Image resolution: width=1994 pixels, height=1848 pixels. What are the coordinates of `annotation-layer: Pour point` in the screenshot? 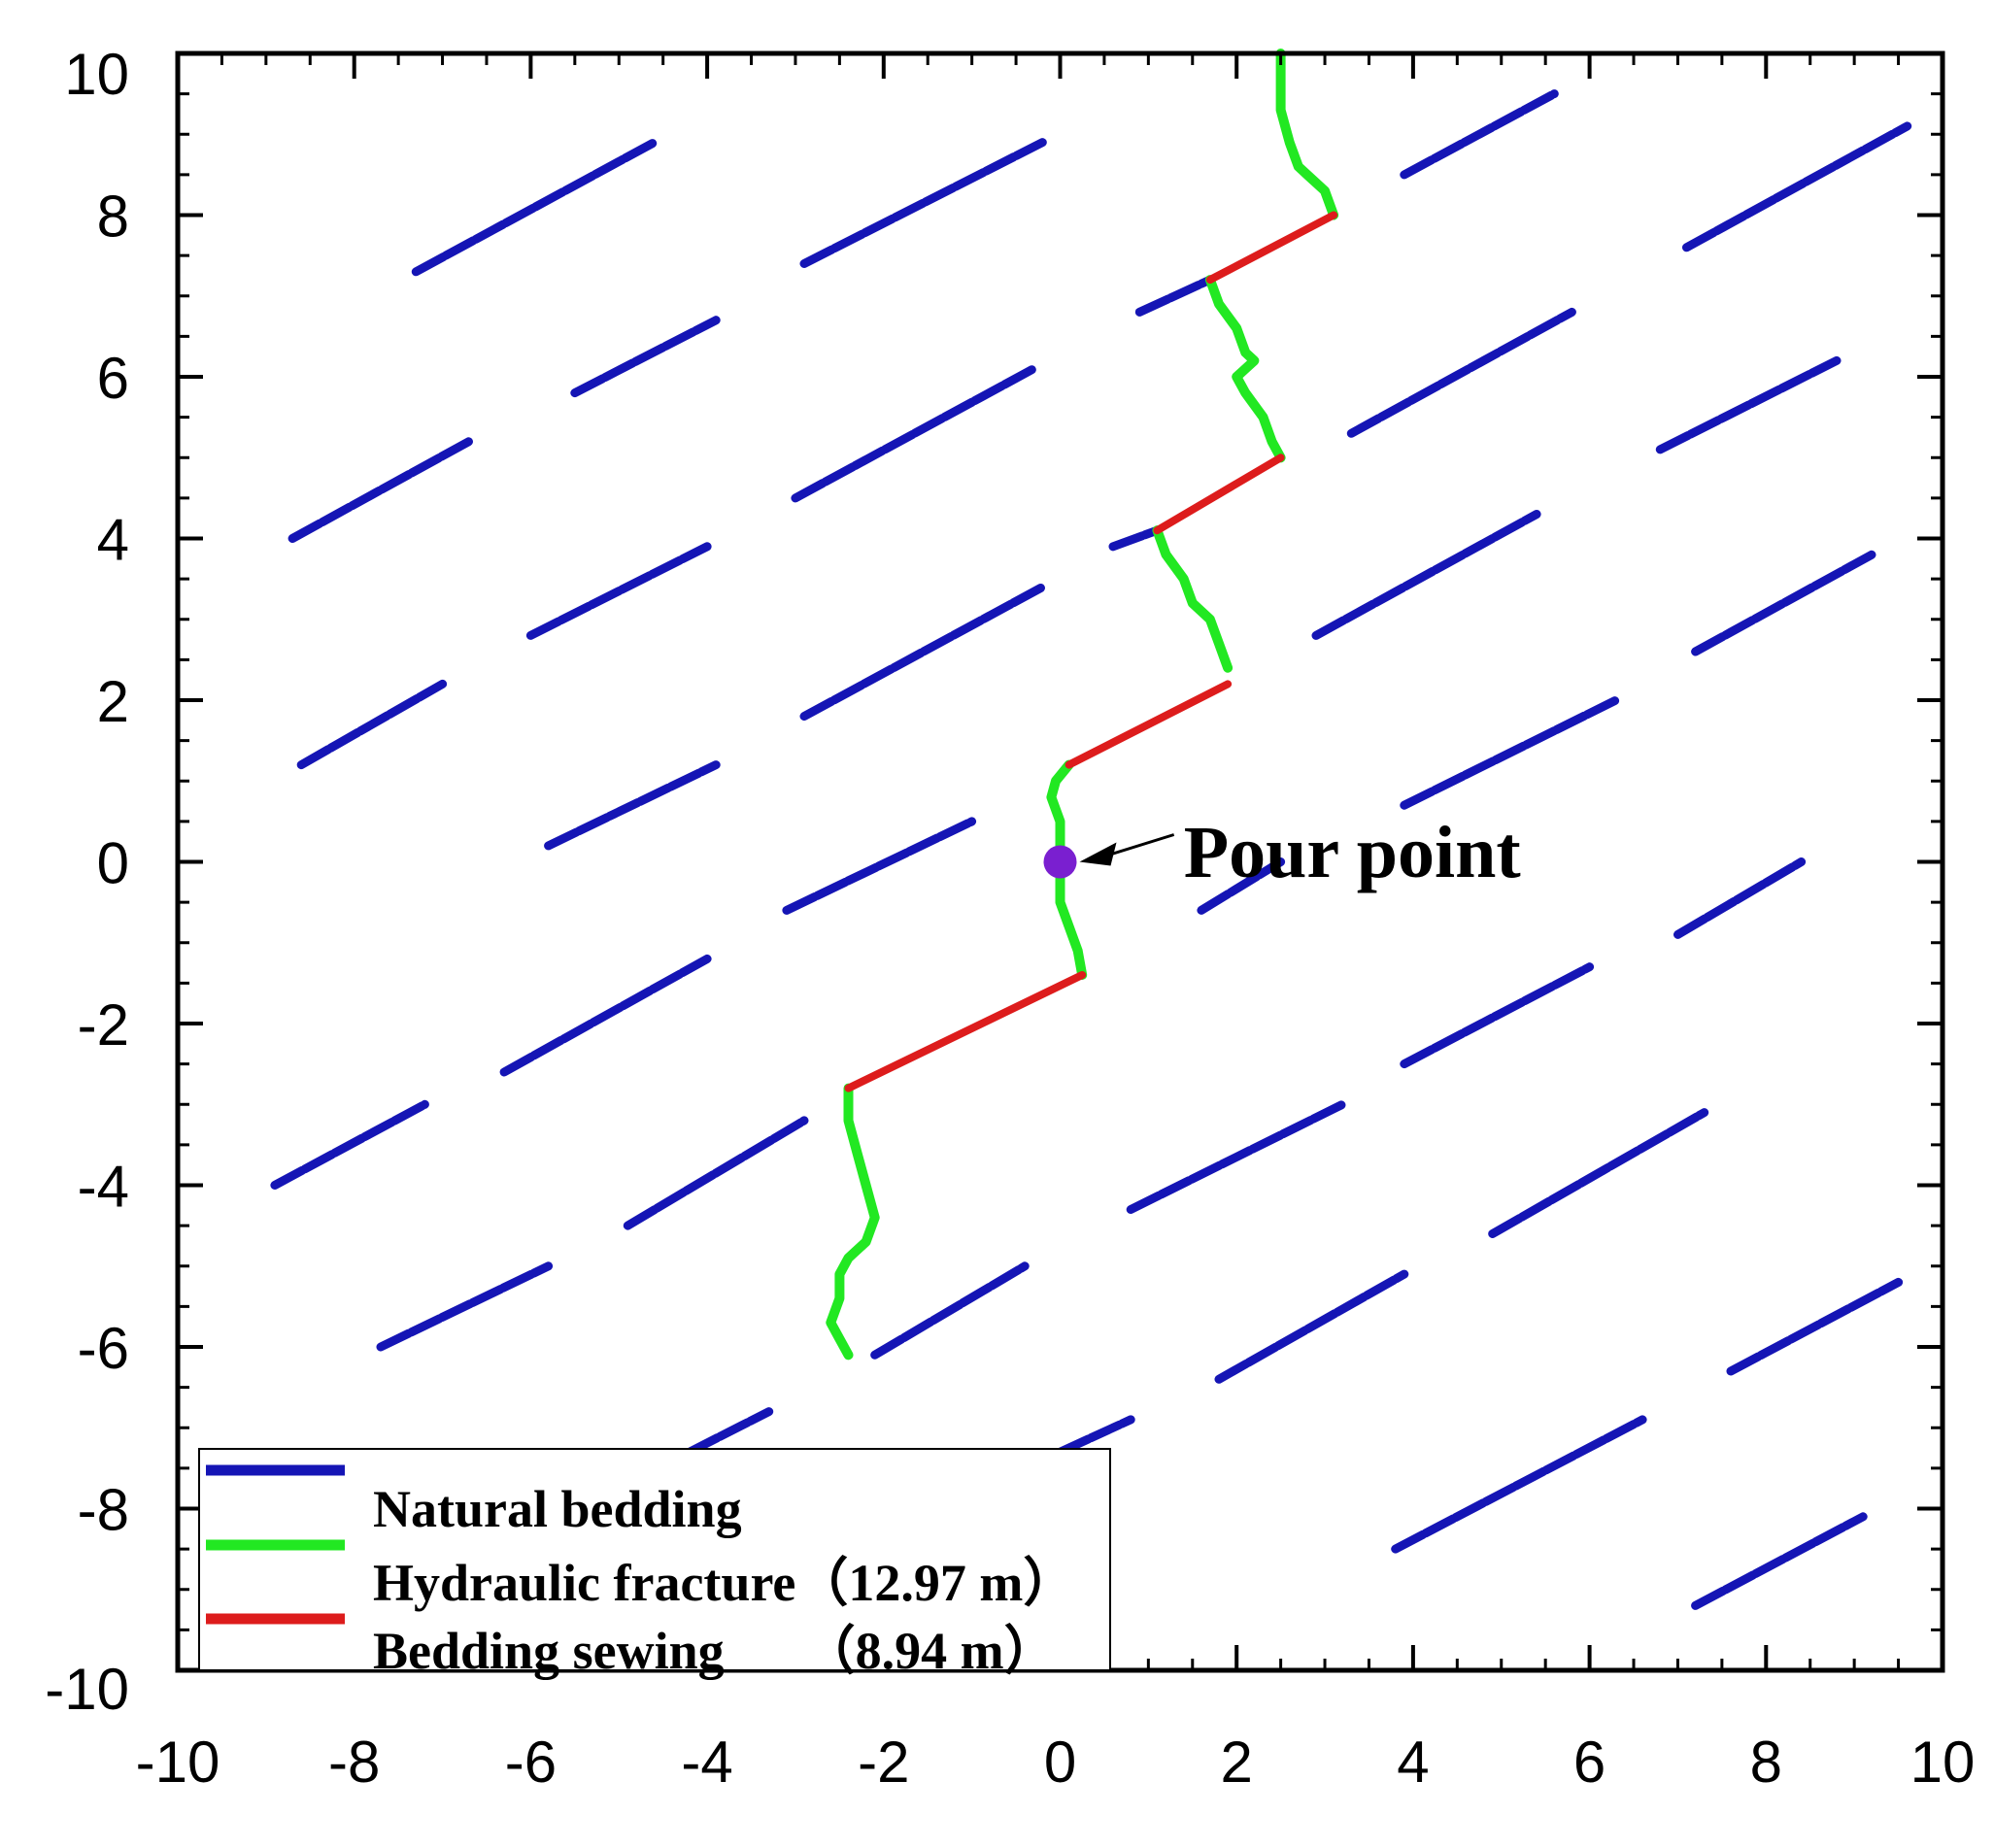 It's located at (1282, 852).